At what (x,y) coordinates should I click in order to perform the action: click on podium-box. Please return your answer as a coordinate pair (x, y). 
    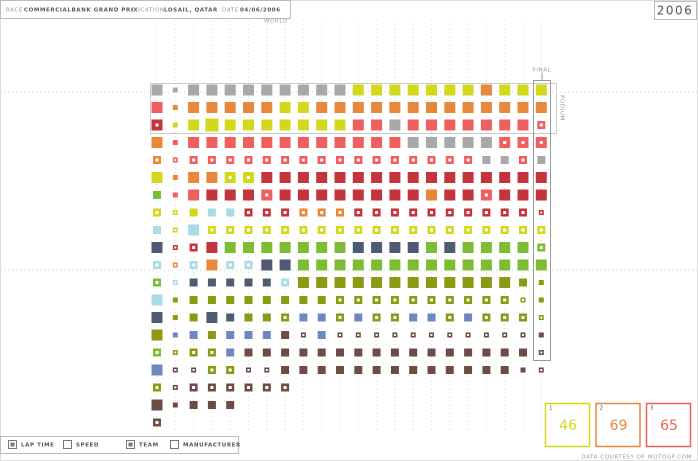
    Looking at the image, I should click on (567, 425).